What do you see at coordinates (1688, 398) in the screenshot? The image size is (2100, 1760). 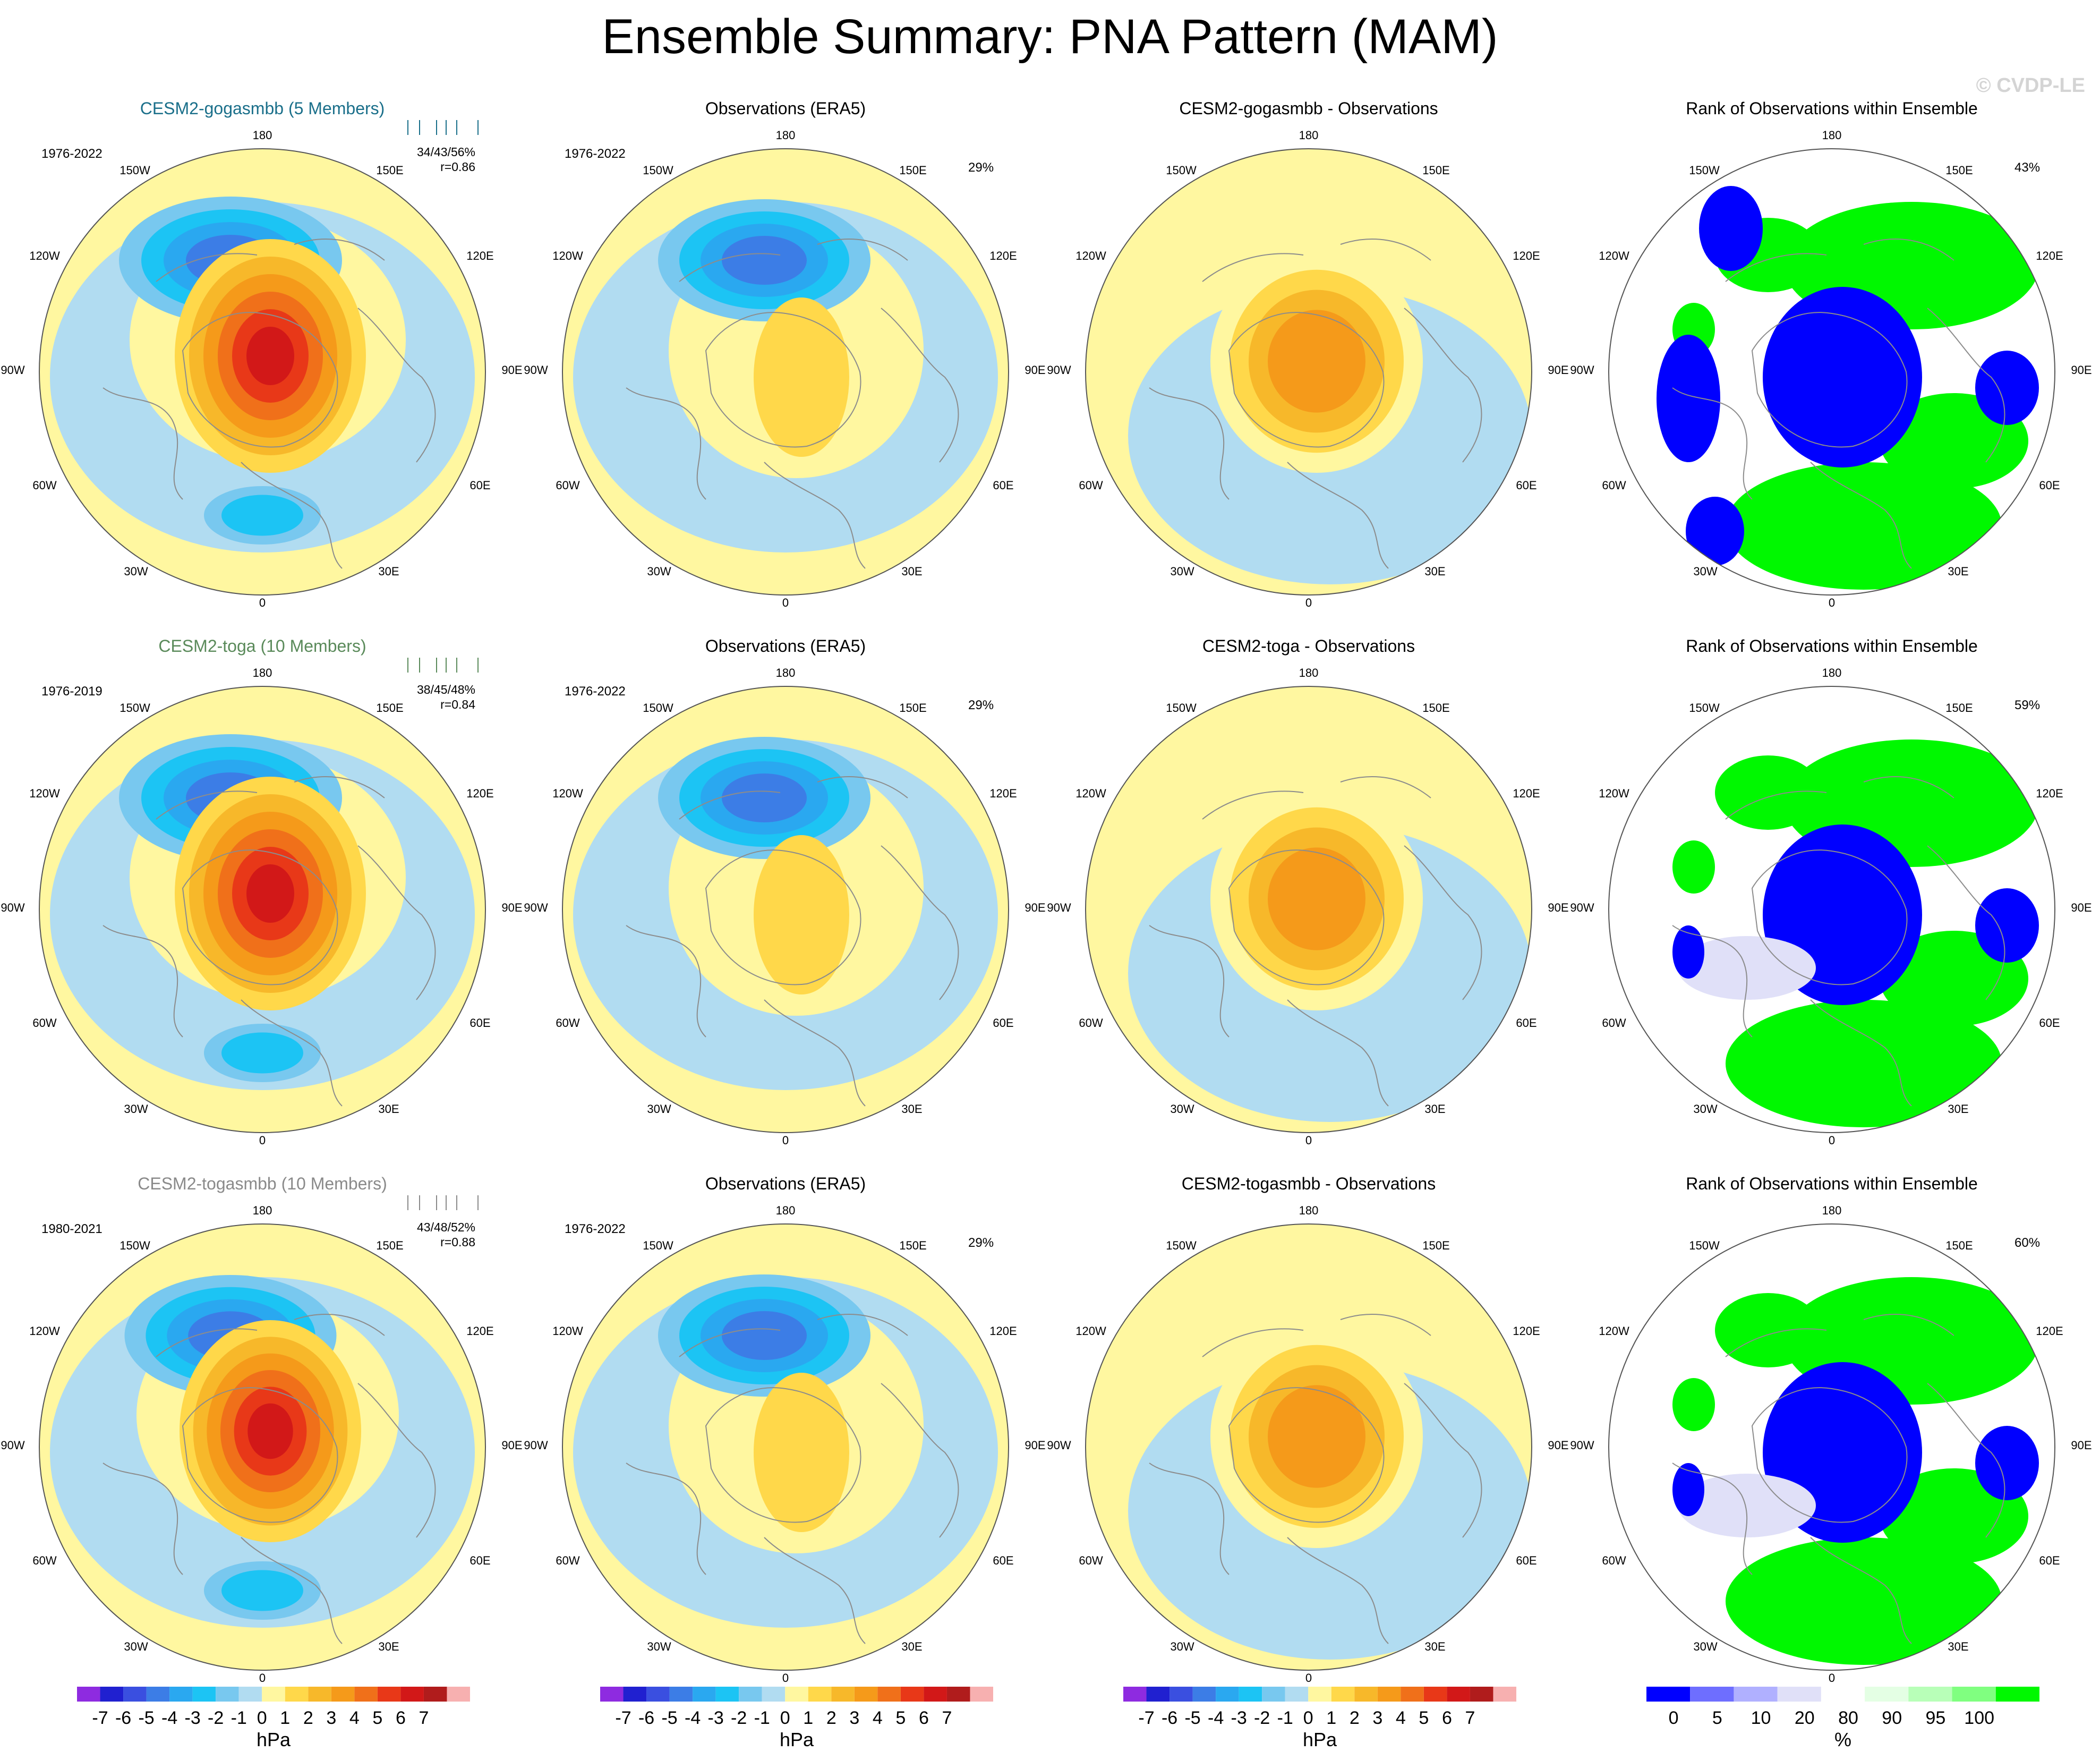 I see `rank-blue-west` at bounding box center [1688, 398].